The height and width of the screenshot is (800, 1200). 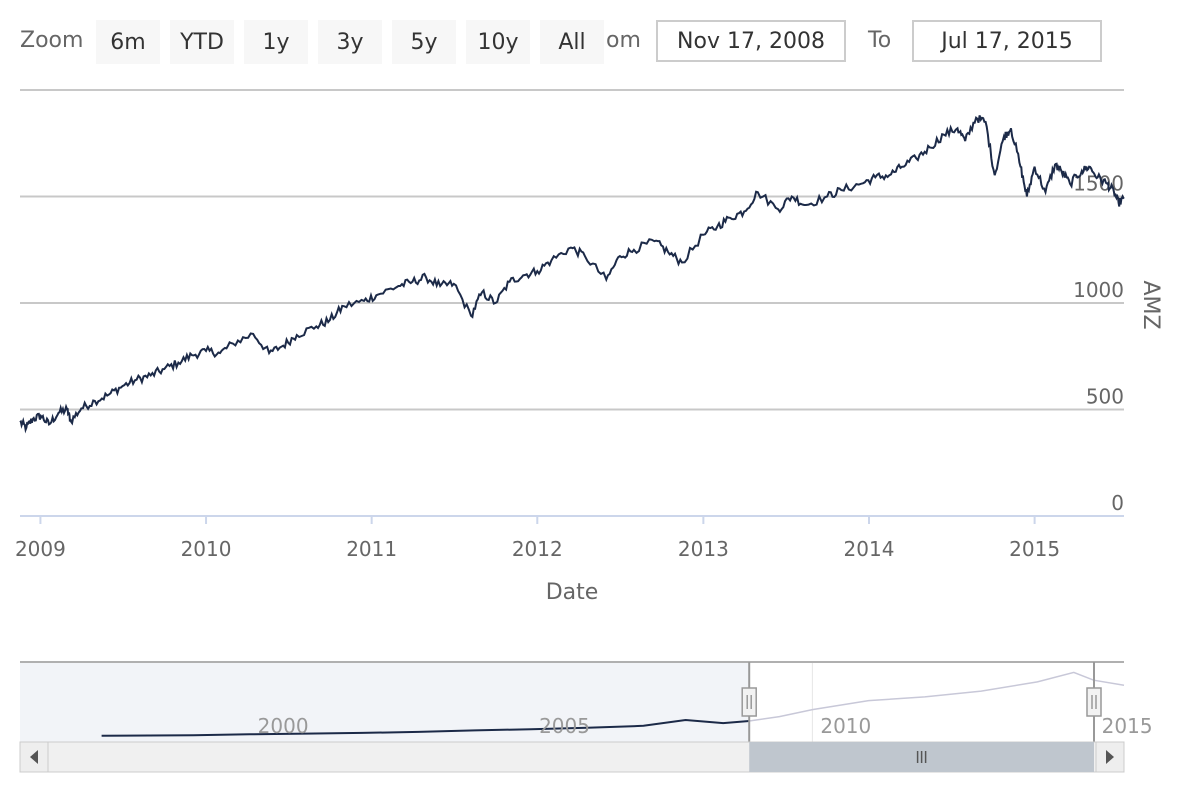 What do you see at coordinates (128, 42) in the screenshot?
I see `zoom-6m-button: 6m` at bounding box center [128, 42].